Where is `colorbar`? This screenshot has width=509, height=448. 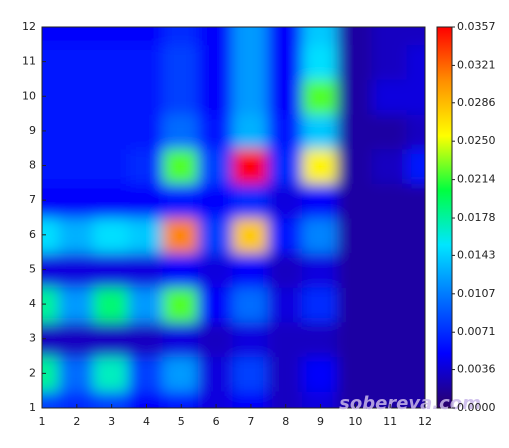 colorbar is located at coordinates (444, 217).